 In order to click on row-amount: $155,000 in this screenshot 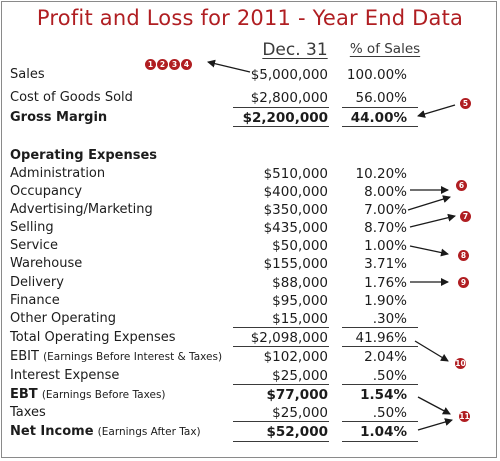, I will do `click(295, 264)`.